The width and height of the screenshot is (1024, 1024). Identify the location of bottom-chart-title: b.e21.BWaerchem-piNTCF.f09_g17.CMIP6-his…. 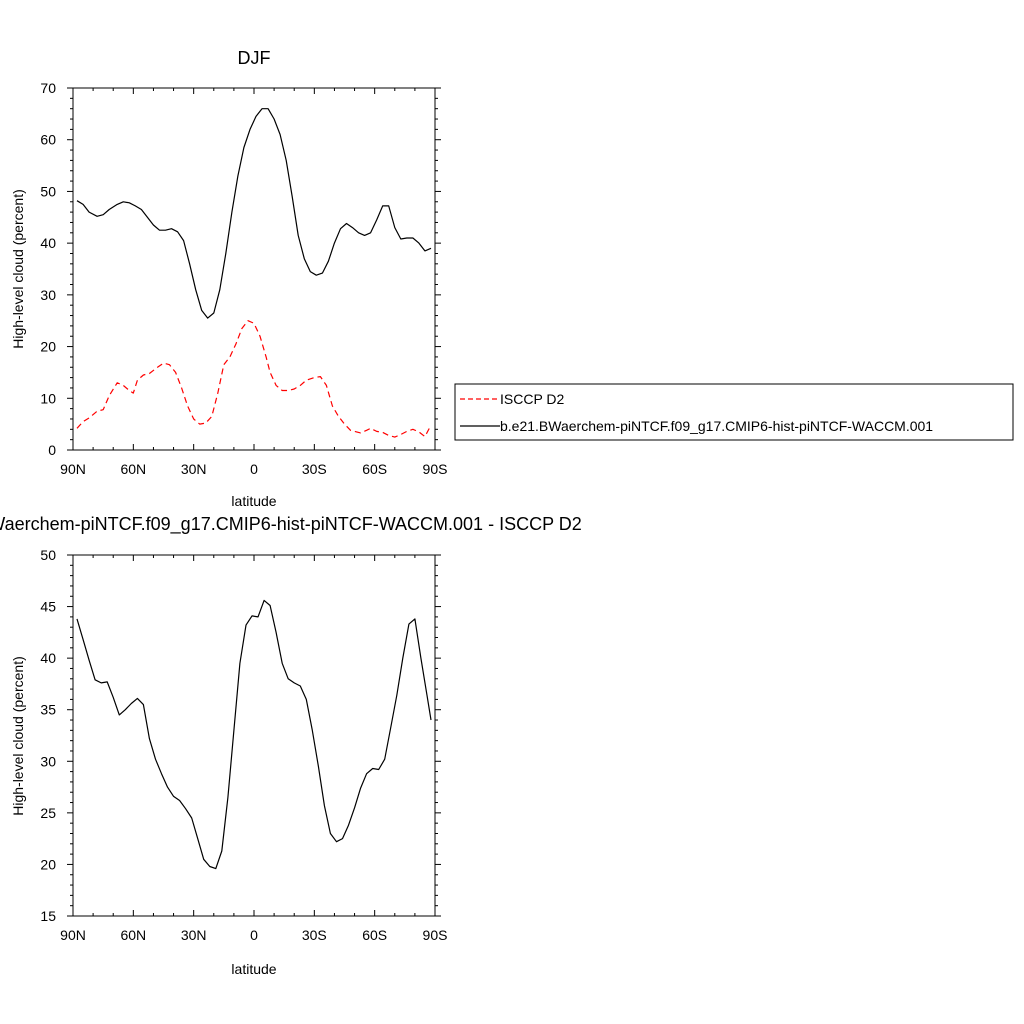
(291, 524).